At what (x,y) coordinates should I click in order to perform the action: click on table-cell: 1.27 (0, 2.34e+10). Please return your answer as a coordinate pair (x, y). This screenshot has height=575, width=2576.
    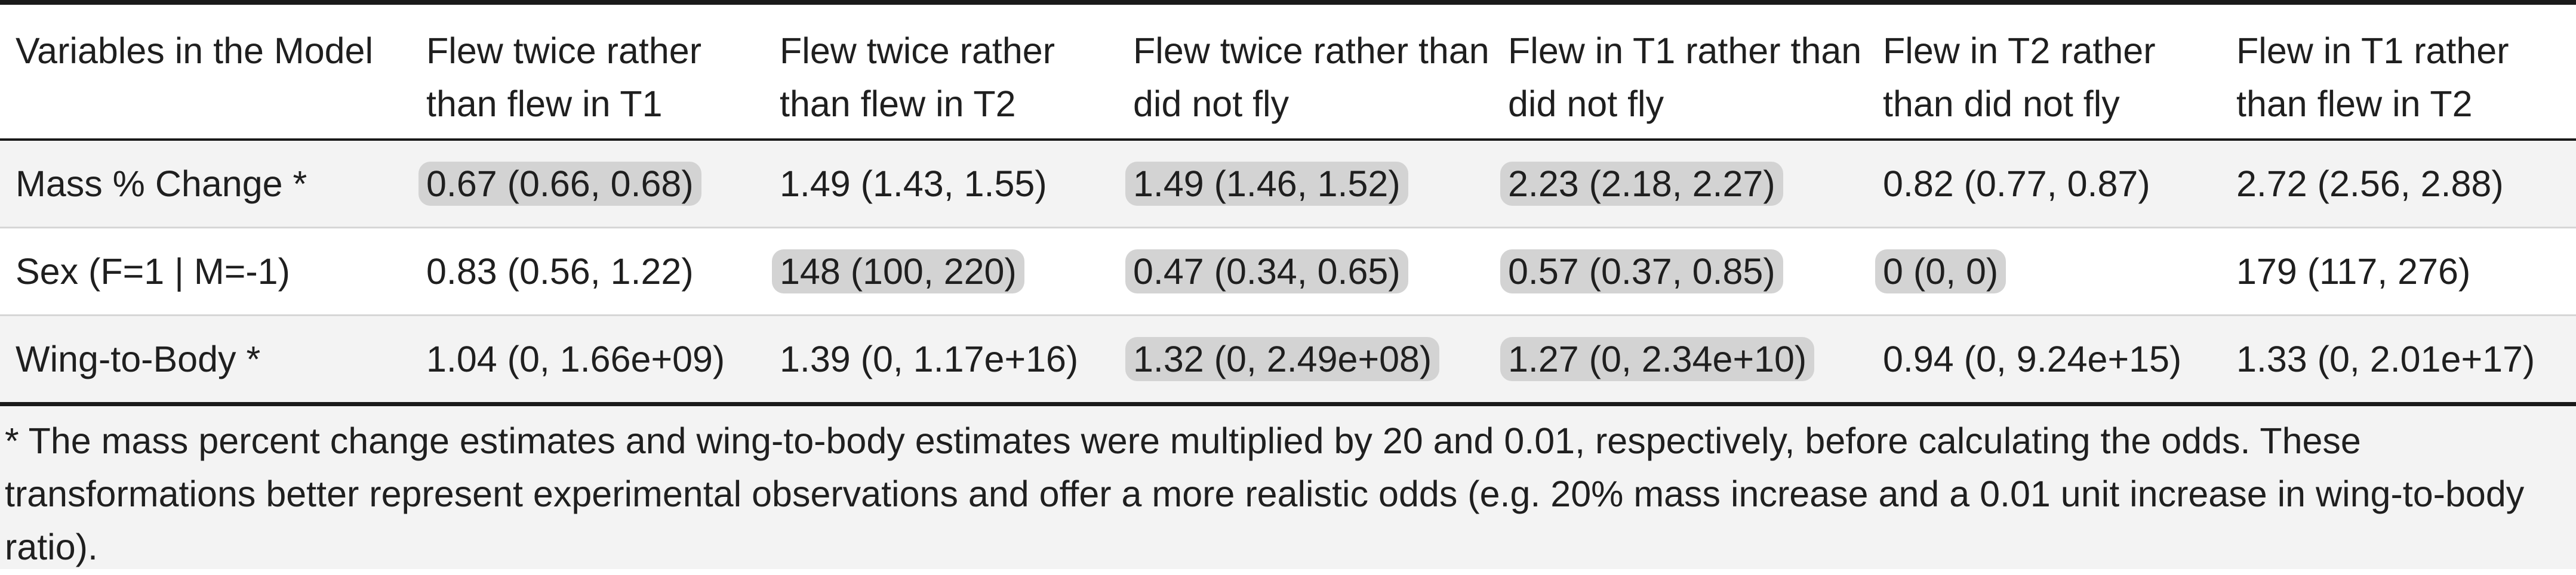
    Looking at the image, I should click on (1679, 360).